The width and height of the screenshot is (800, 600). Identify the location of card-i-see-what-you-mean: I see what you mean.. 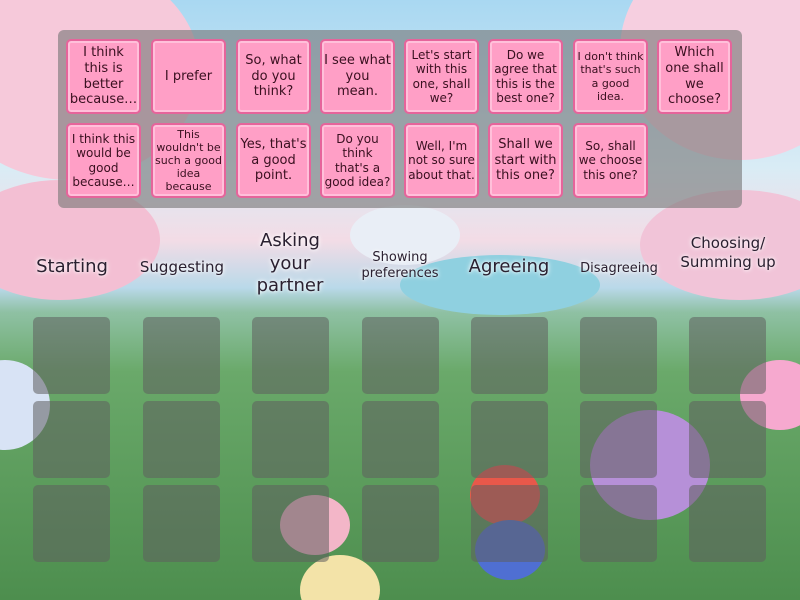
(357, 76).